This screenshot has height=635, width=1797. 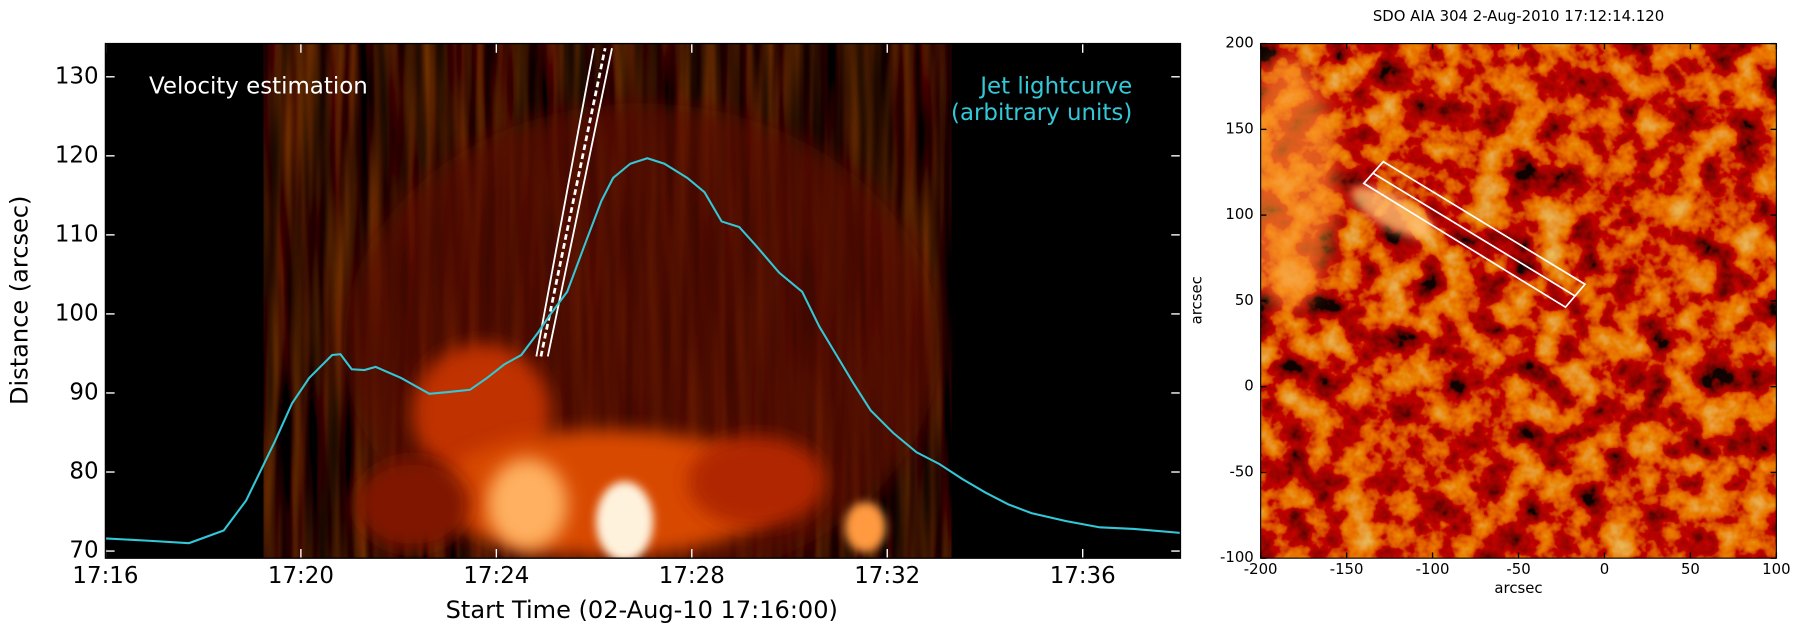 I want to click on x-axis-label: Start Time (02-Aug-10 17:16:00), so click(x=642, y=610).